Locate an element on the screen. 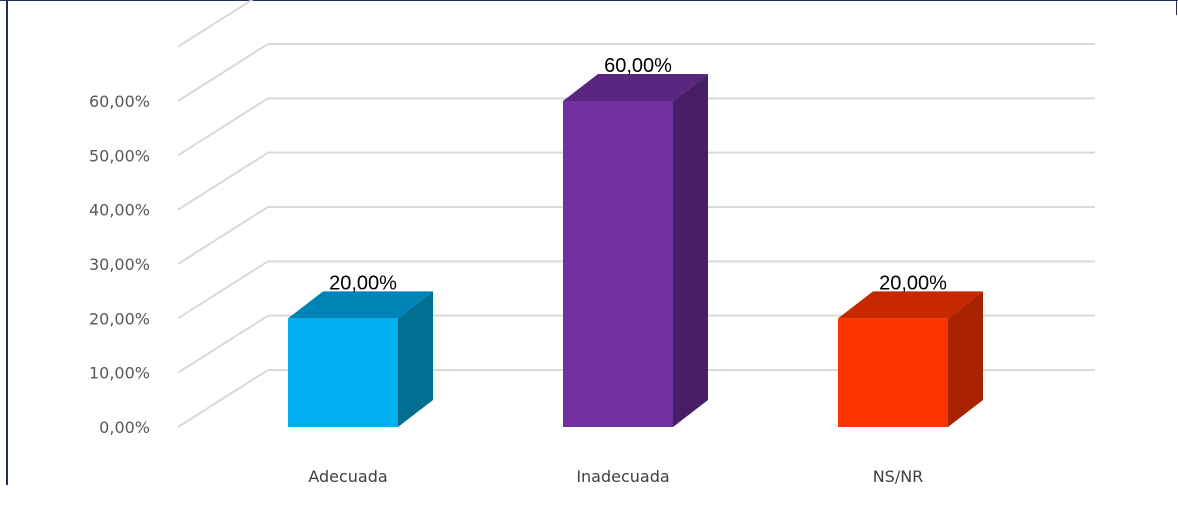 The width and height of the screenshot is (1178, 506). bar-inadecuada is located at coordinates (635, 250).